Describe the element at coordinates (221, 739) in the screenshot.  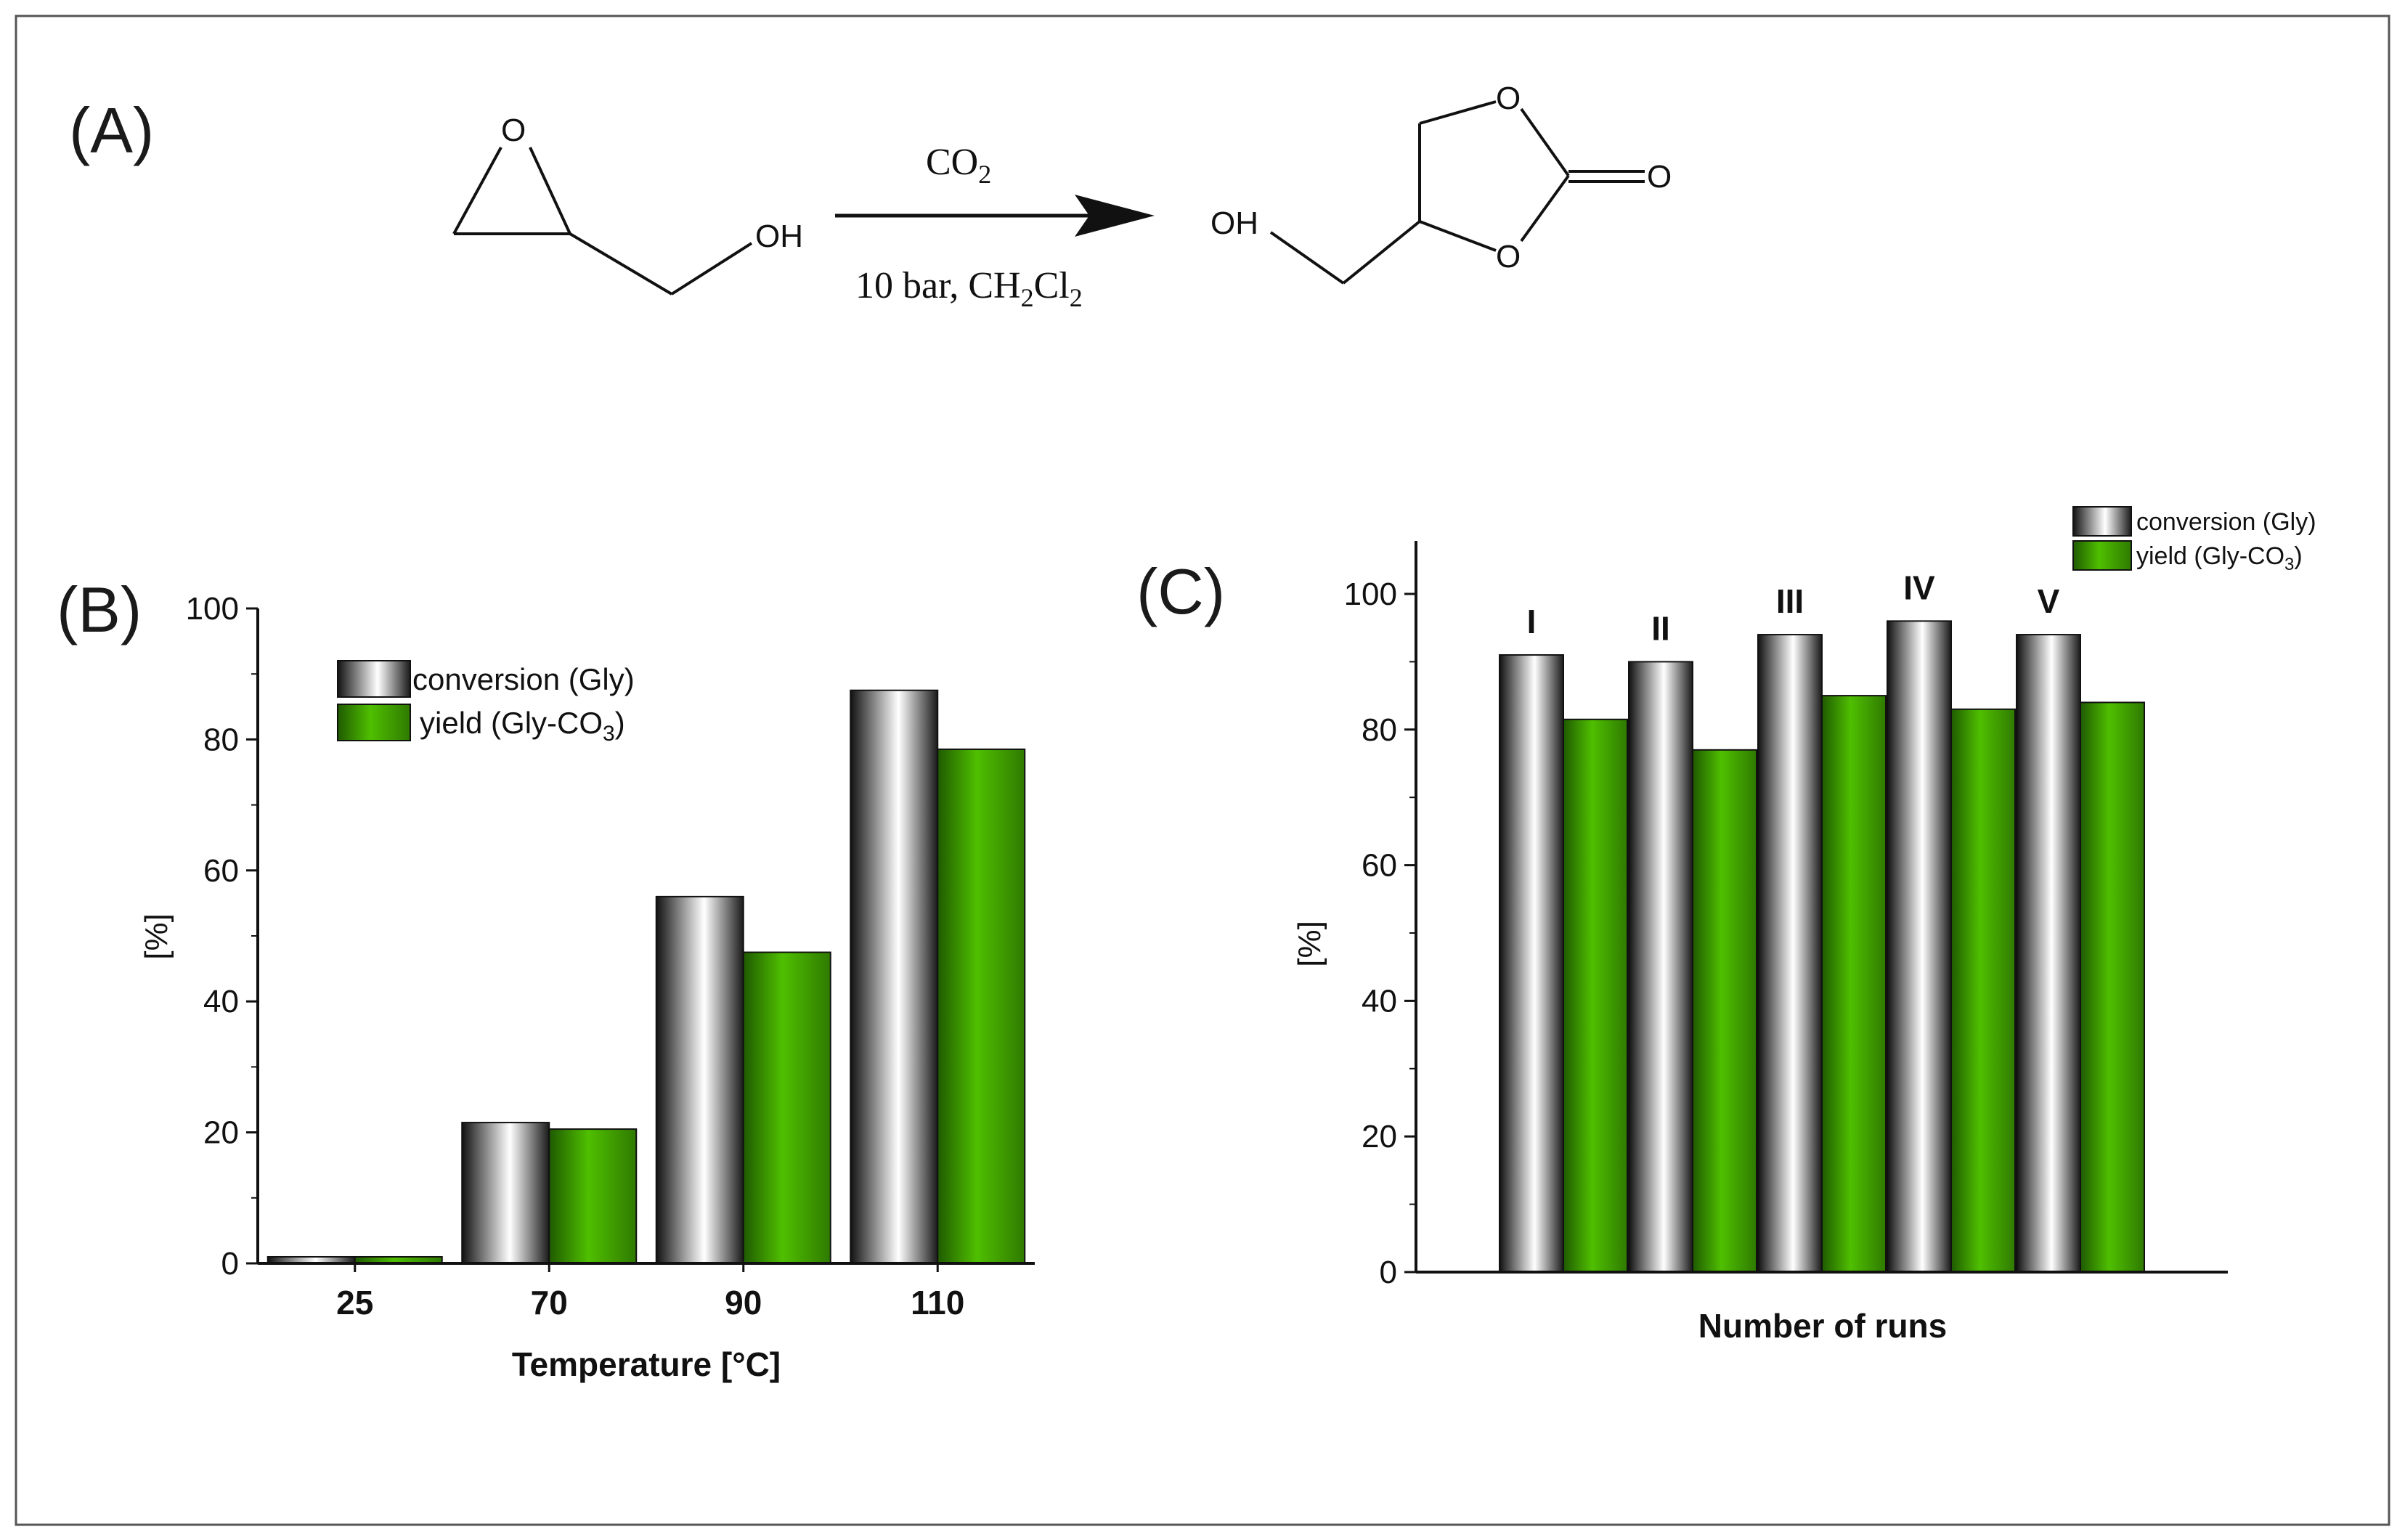
I see `chart-b-y-tick-label: 80` at that location.